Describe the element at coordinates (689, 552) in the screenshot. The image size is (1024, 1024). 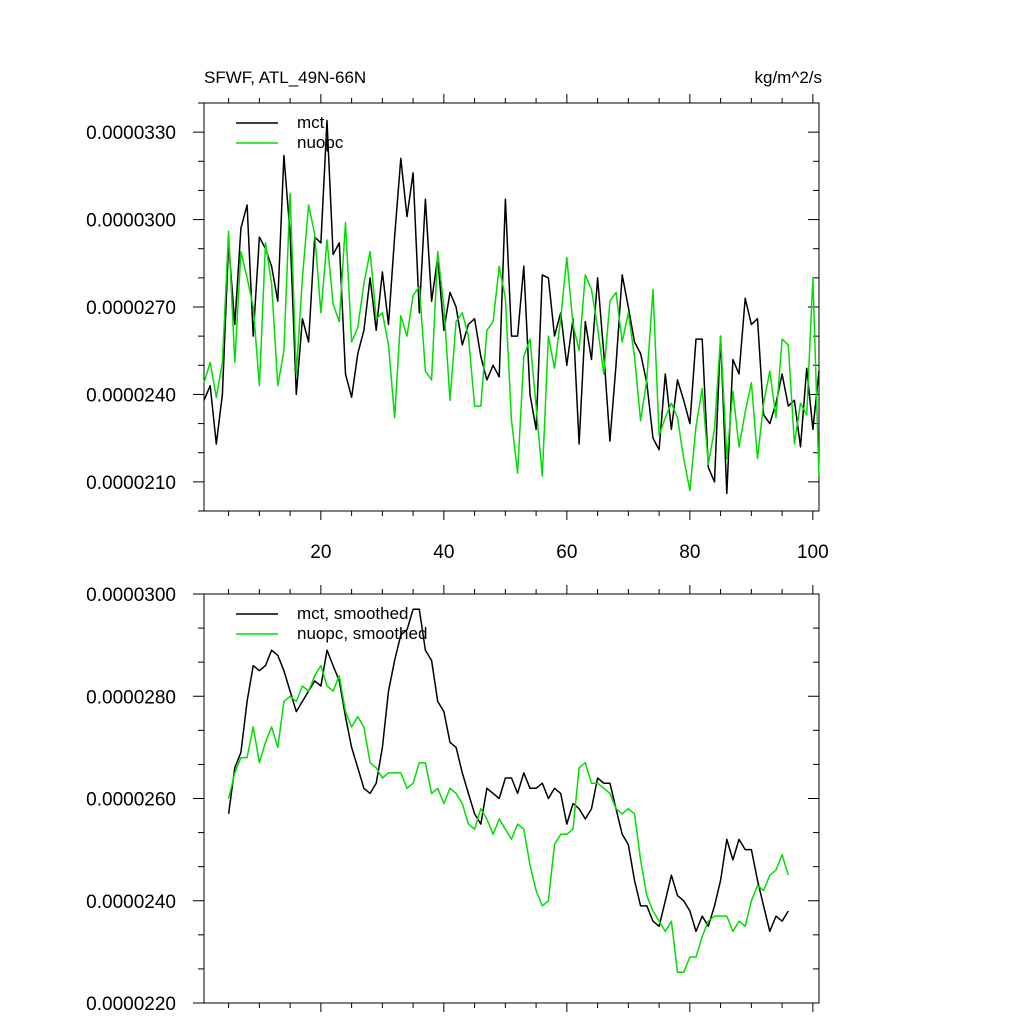
I see `x-tick-label: 80` at that location.